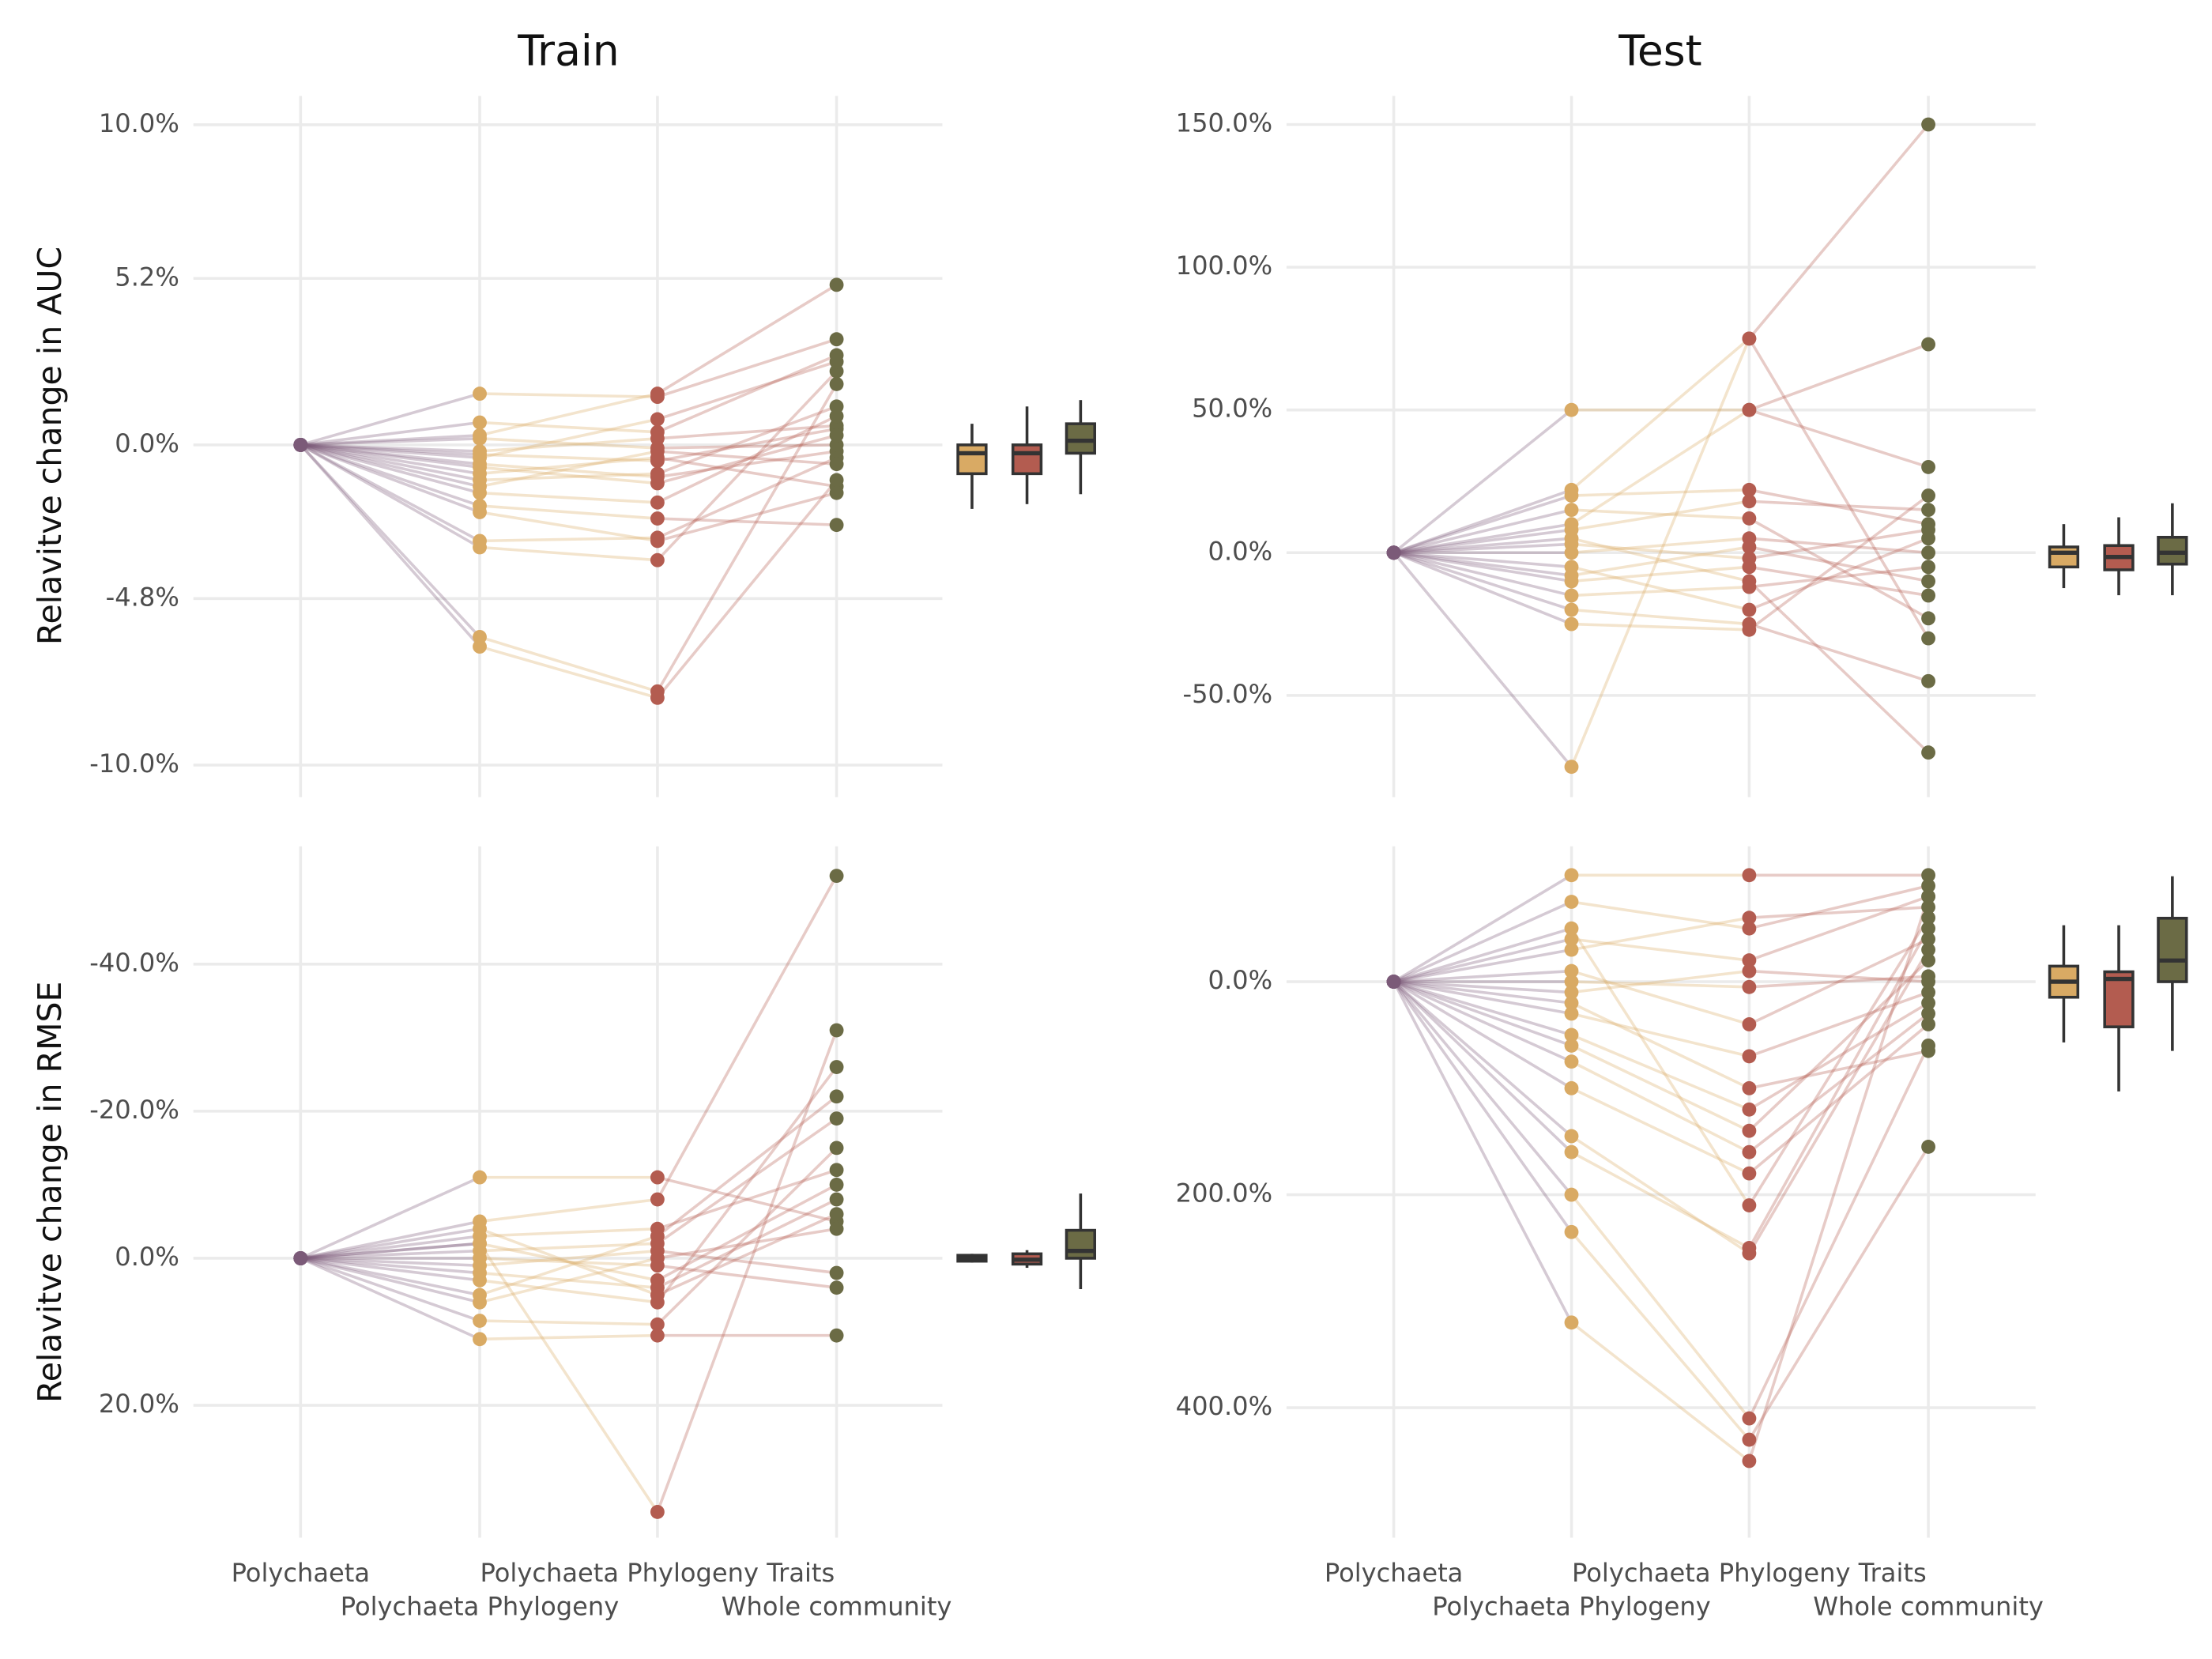 Image resolution: width=2212 pixels, height=1659 pixels. Describe the element at coordinates (1240, 980) in the screenshot. I see `y-tick-label: 0.0%` at that location.